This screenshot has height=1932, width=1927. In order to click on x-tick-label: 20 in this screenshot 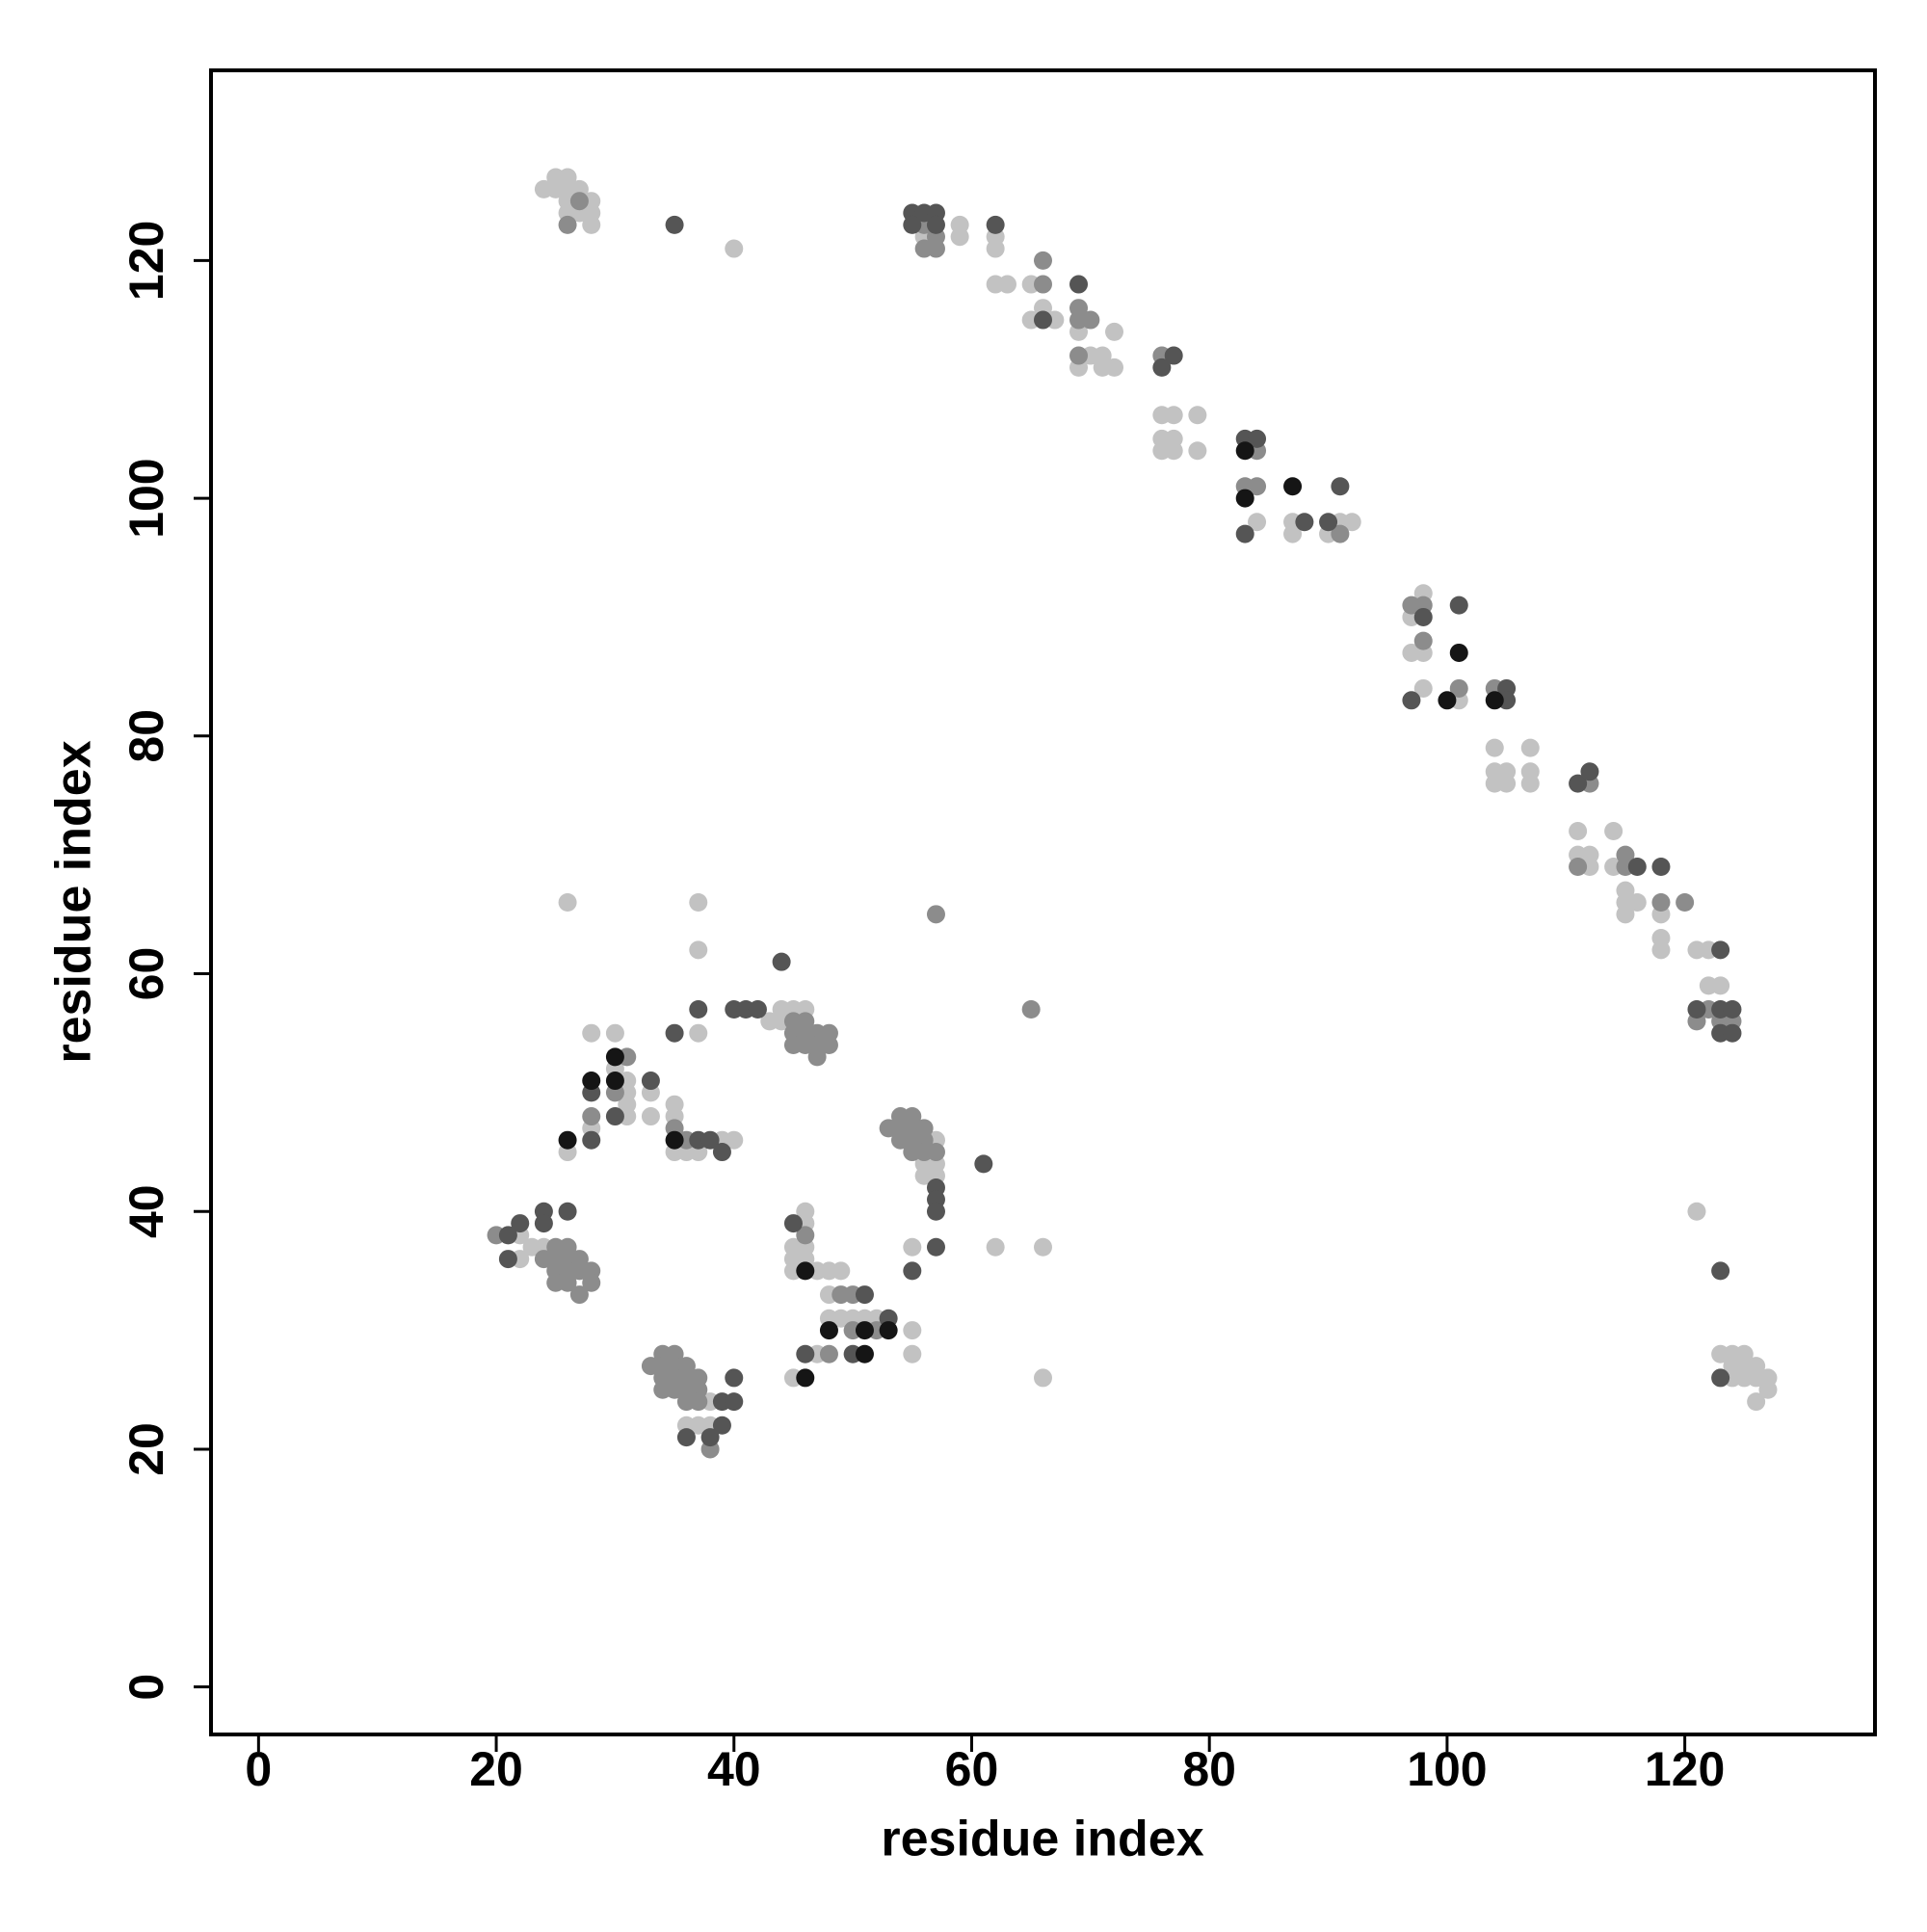, I will do `click(496, 1769)`.